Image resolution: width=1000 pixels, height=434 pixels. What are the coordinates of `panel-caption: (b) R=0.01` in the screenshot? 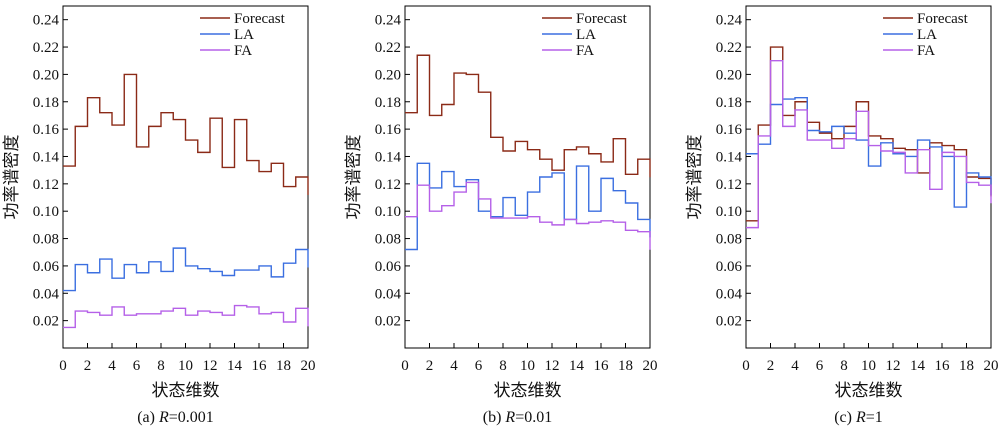 It's located at (517, 417).